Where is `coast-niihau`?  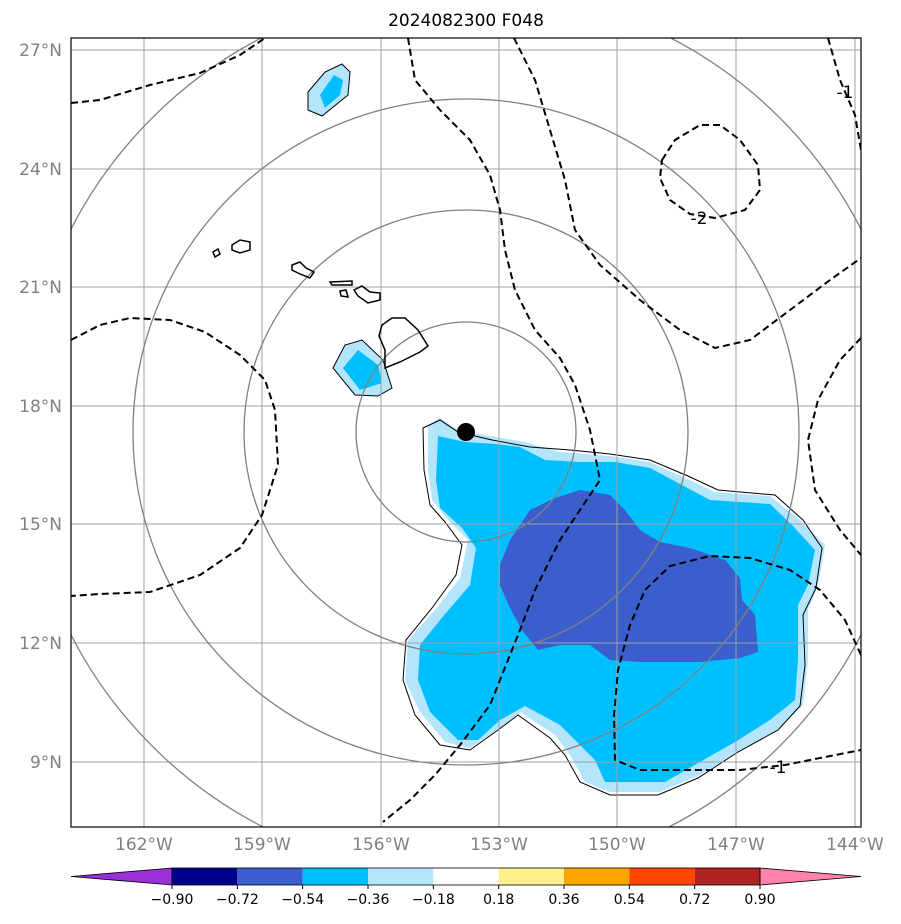 coast-niihau is located at coordinates (216, 253).